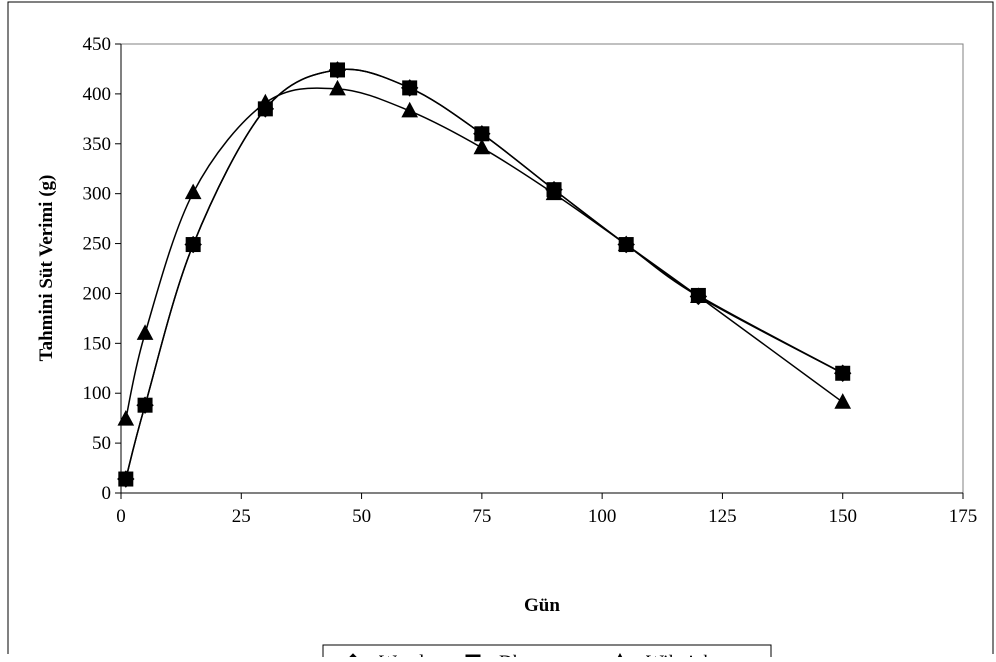 This screenshot has height=662, width=996. I want to click on x-tick-label: 150, so click(842, 516).